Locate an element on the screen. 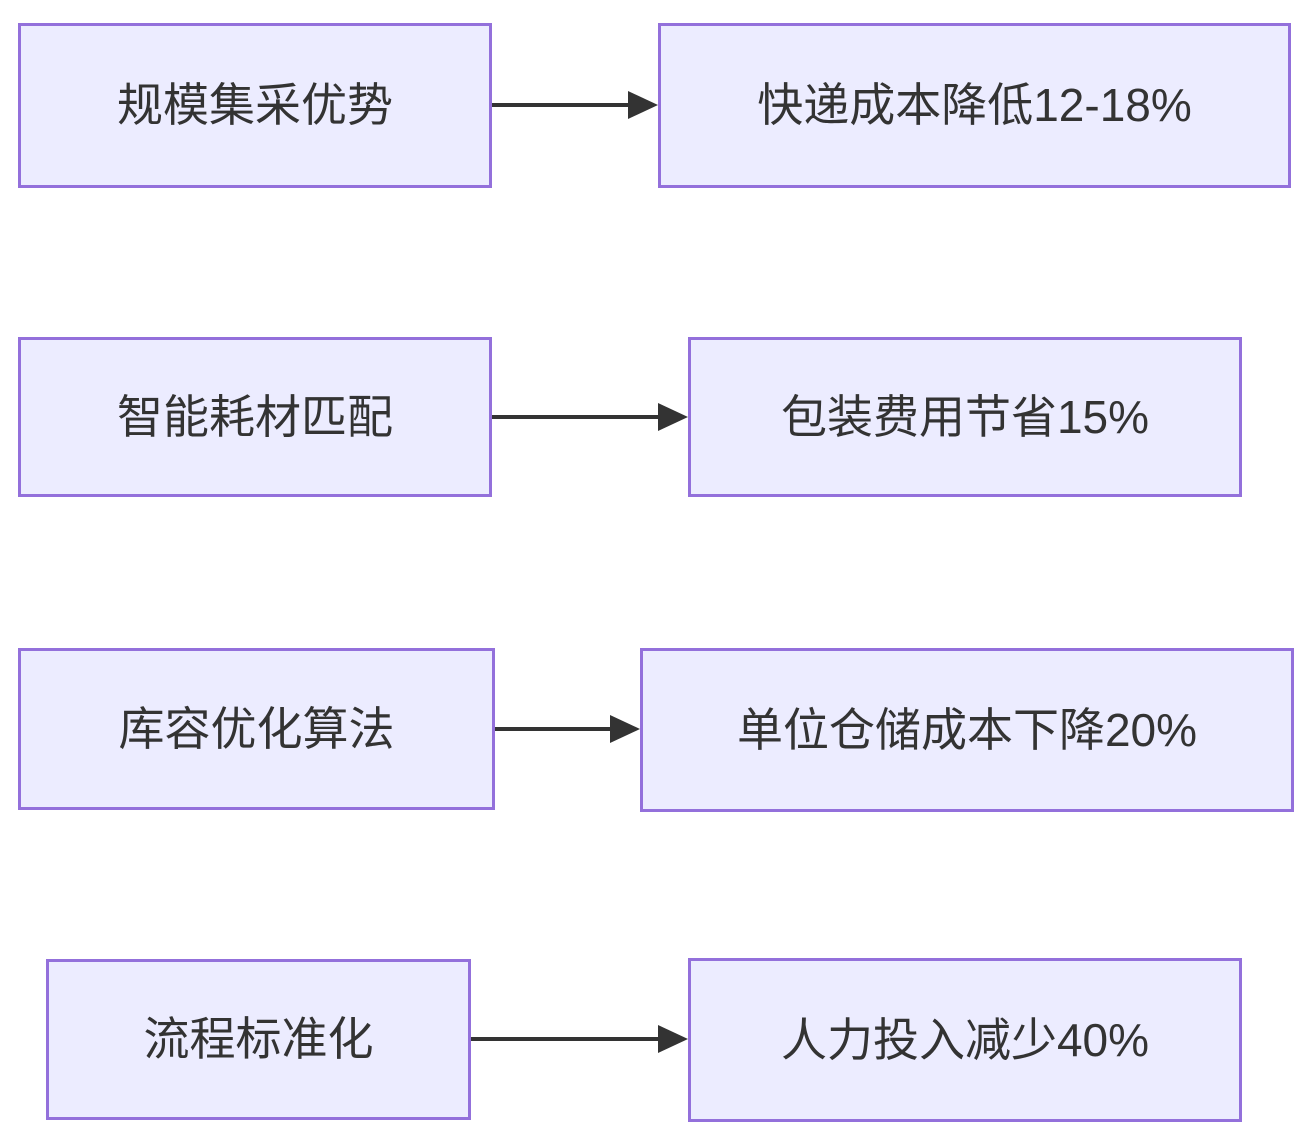 The height and width of the screenshot is (1146, 1309). node-storage-optimization-algorithm: 库容优化算法 is located at coordinates (256, 729).